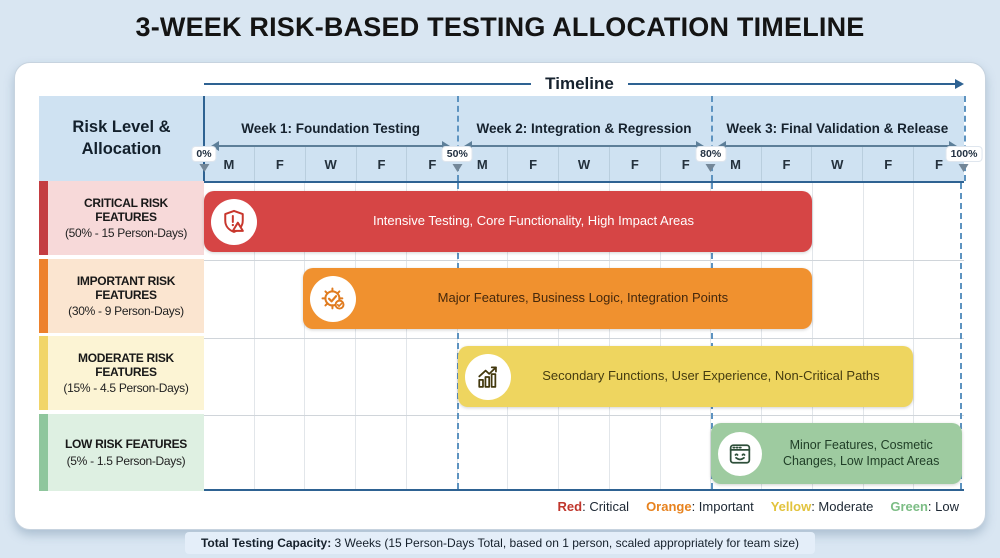 This screenshot has width=1000, height=558. I want to click on row-title: IMPORTANT RISK FEATURES, so click(126, 287).